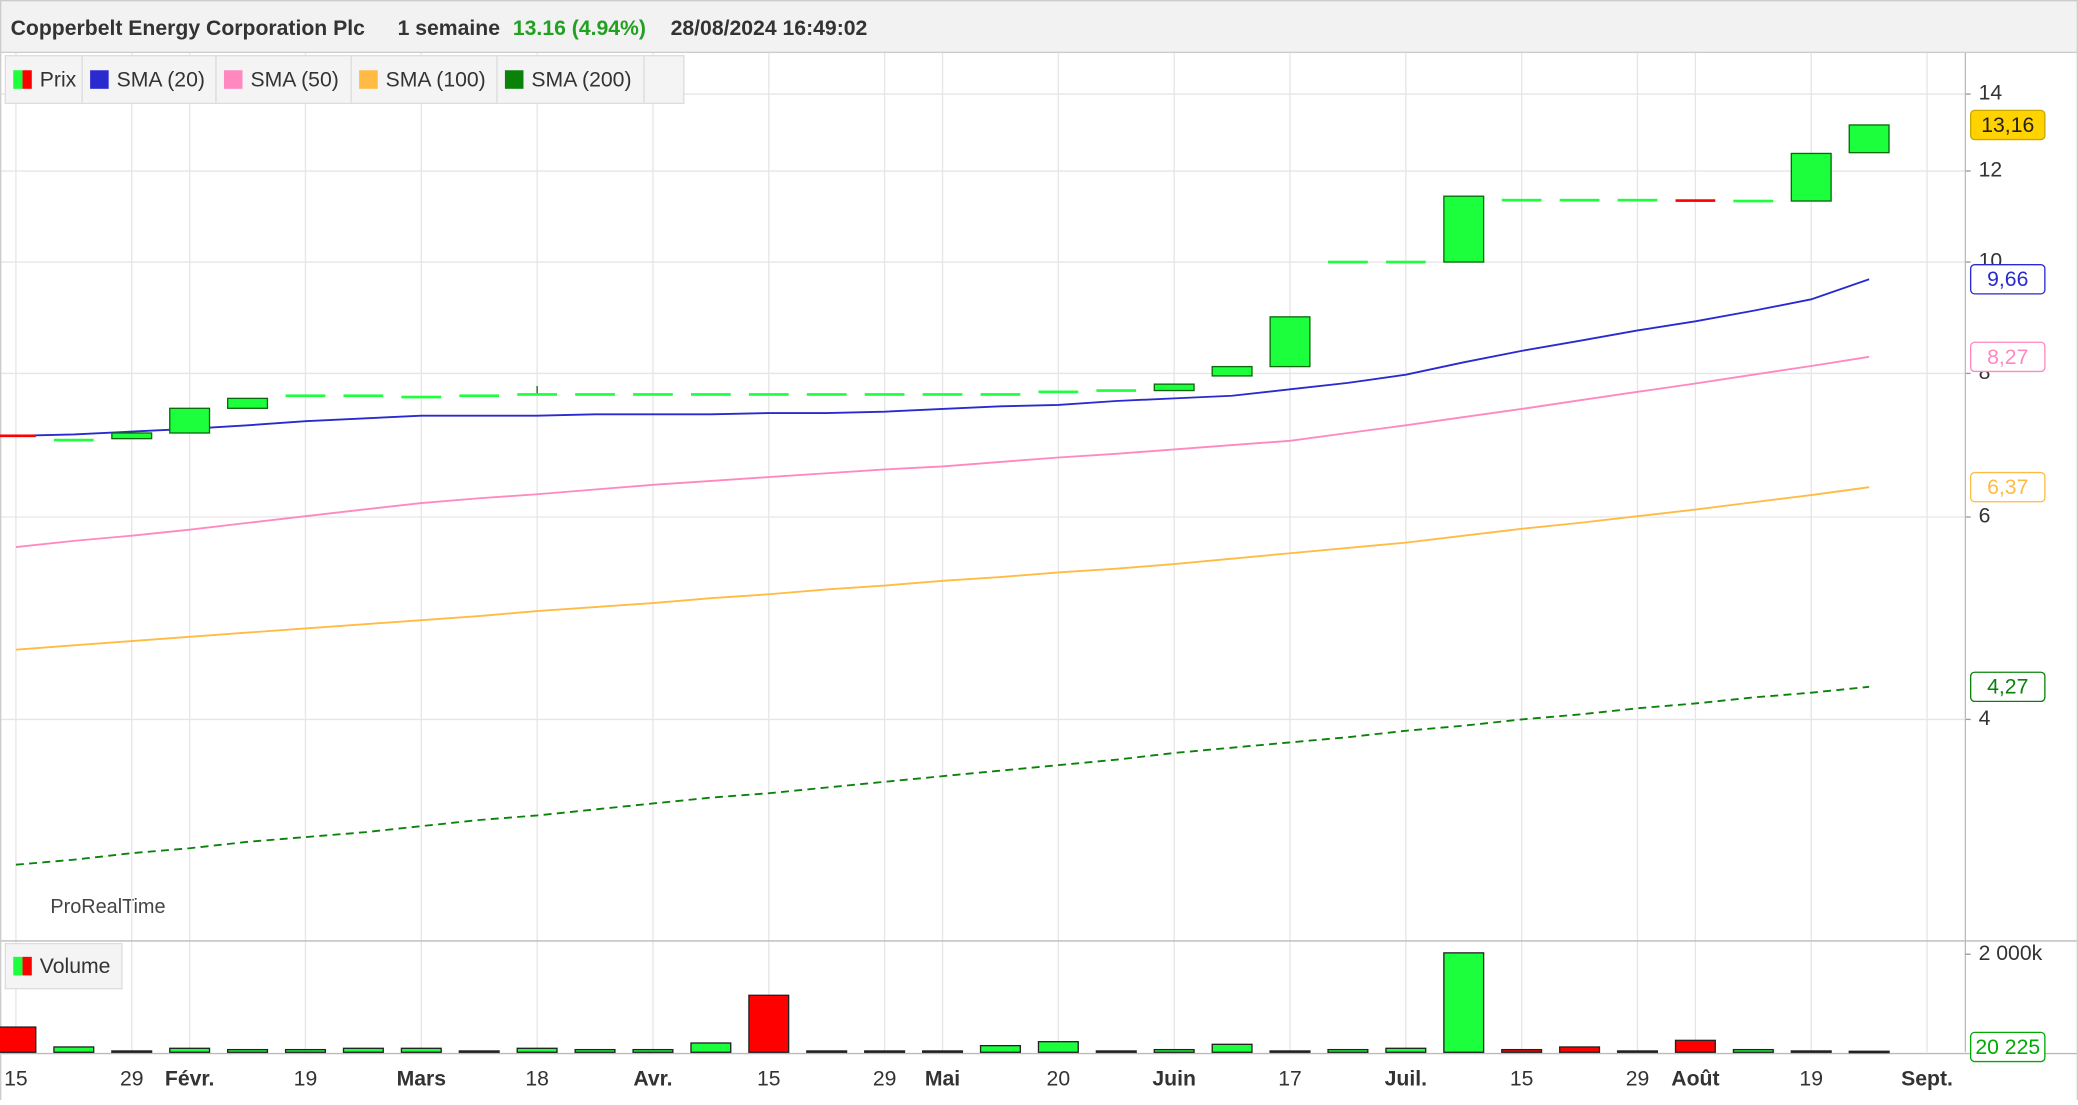 This screenshot has width=2078, height=1105. What do you see at coordinates (58, 79) in the screenshot?
I see `legend-label: Prix` at bounding box center [58, 79].